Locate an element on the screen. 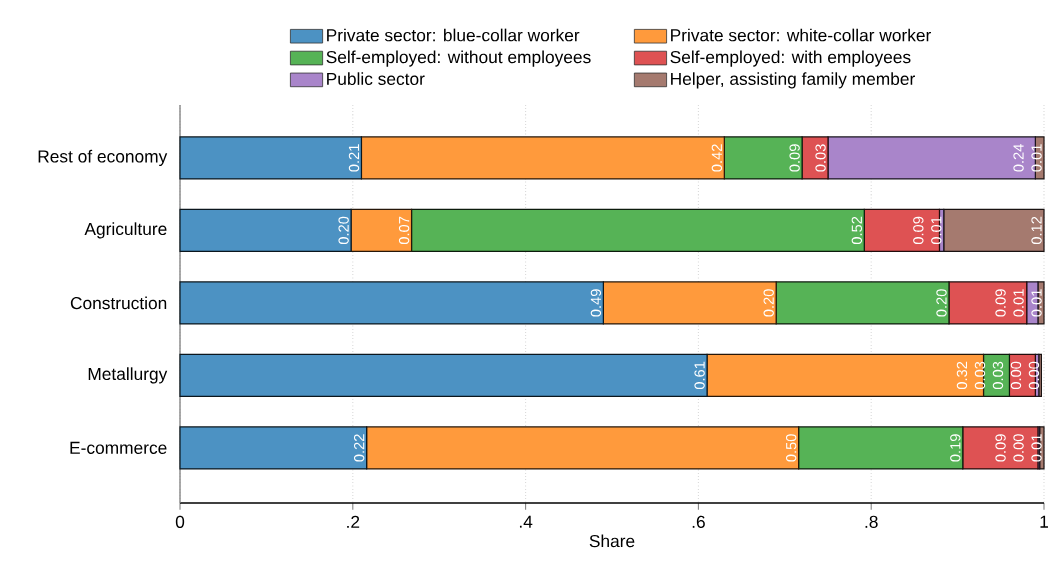 The height and width of the screenshot is (567, 1050). data-label: 0.50 is located at coordinates (791, 448).